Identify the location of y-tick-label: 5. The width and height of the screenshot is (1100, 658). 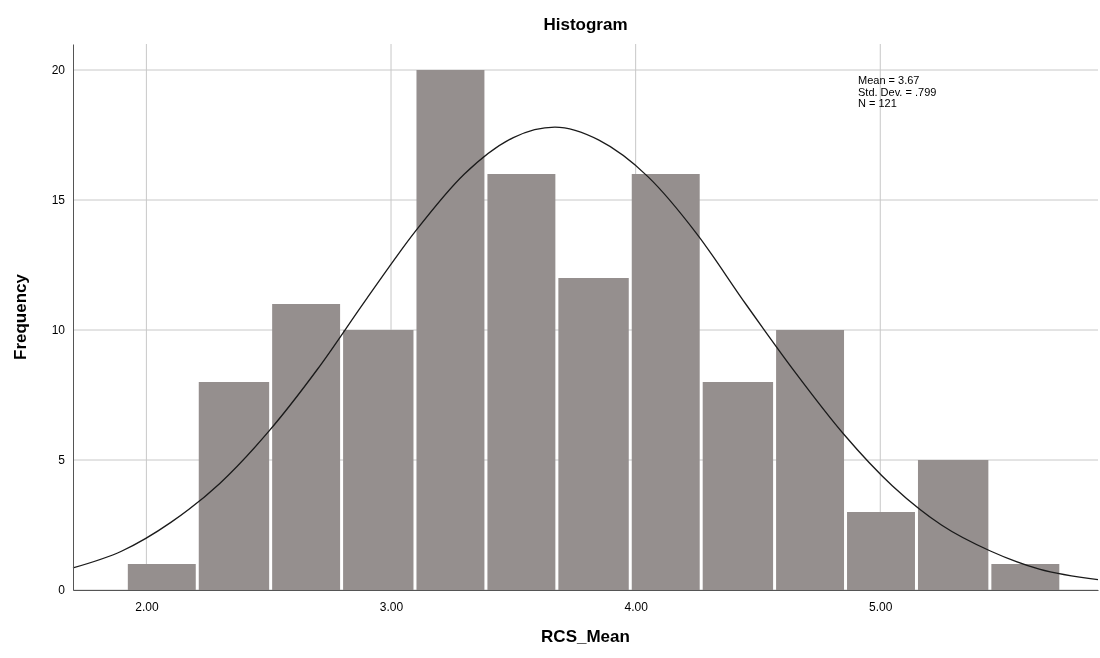
(62, 460).